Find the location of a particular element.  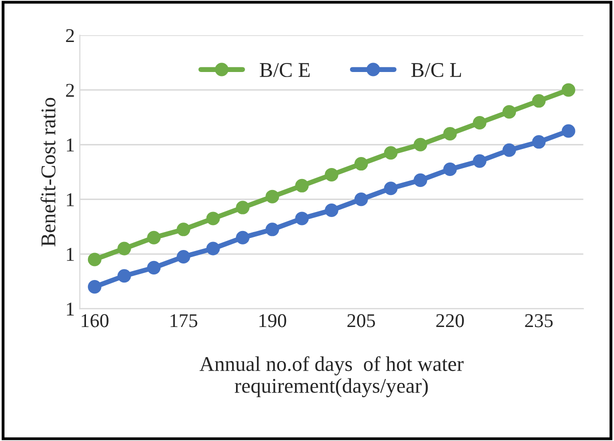

legend-label: B/C E is located at coordinates (285, 70).